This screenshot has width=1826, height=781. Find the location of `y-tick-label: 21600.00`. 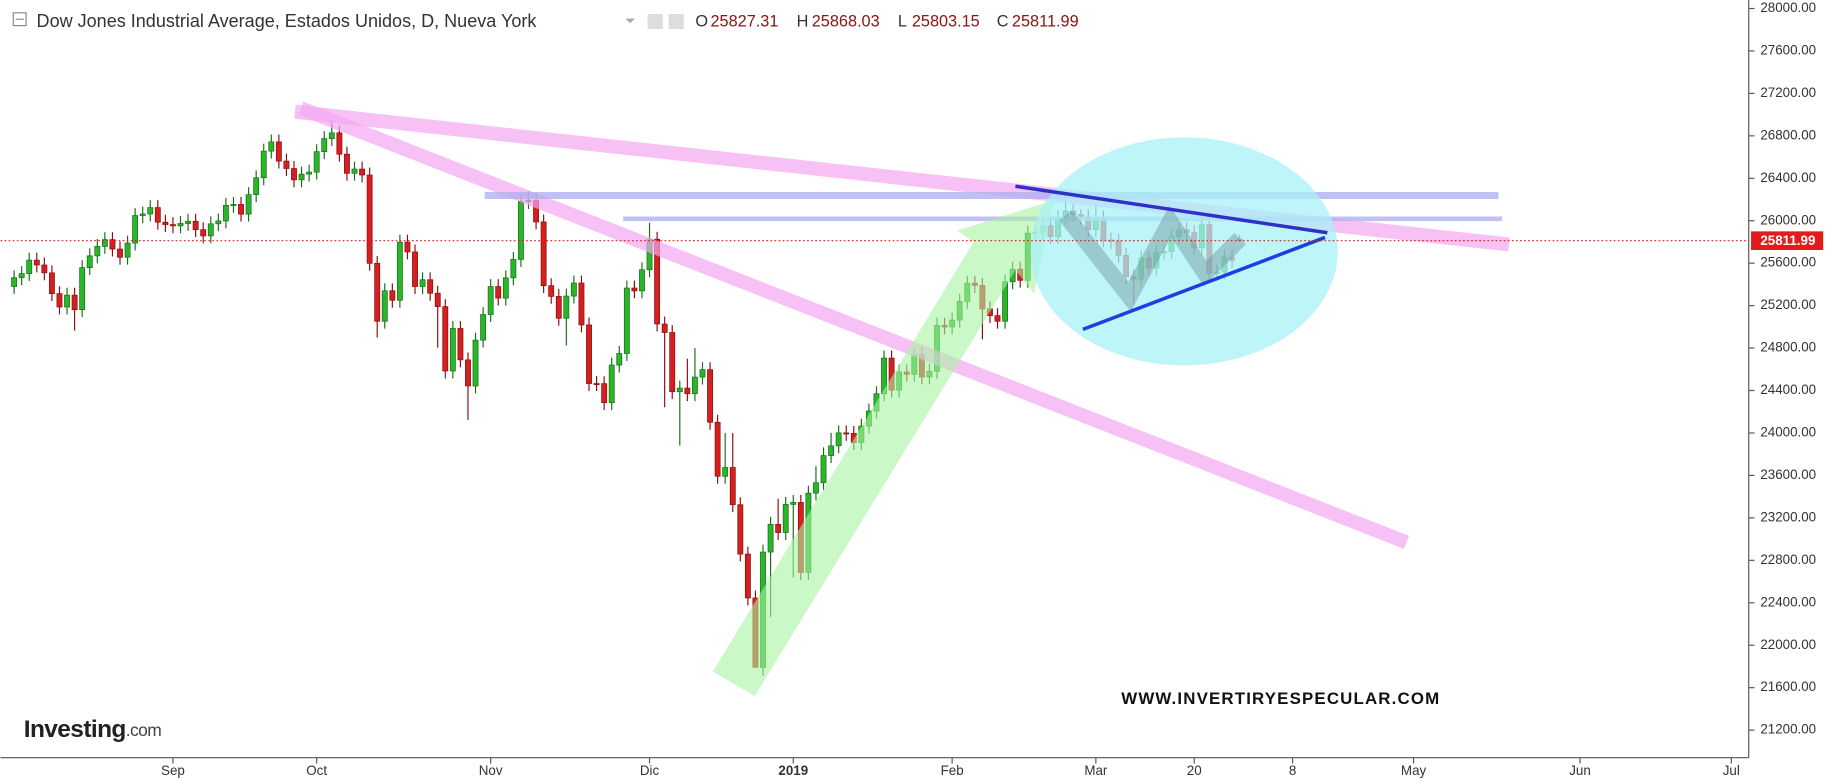

y-tick-label: 21600.00 is located at coordinates (1788, 686).